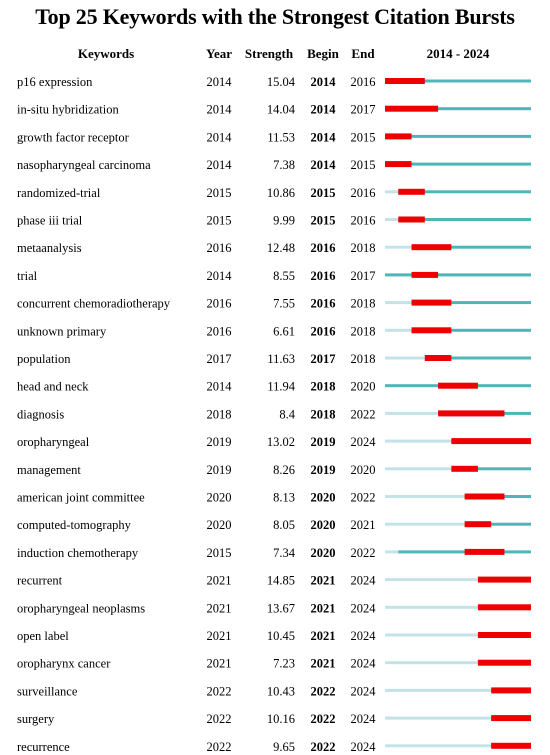  Describe the element at coordinates (78, 553) in the screenshot. I see `keyword-label: induction chemotherapy` at that location.